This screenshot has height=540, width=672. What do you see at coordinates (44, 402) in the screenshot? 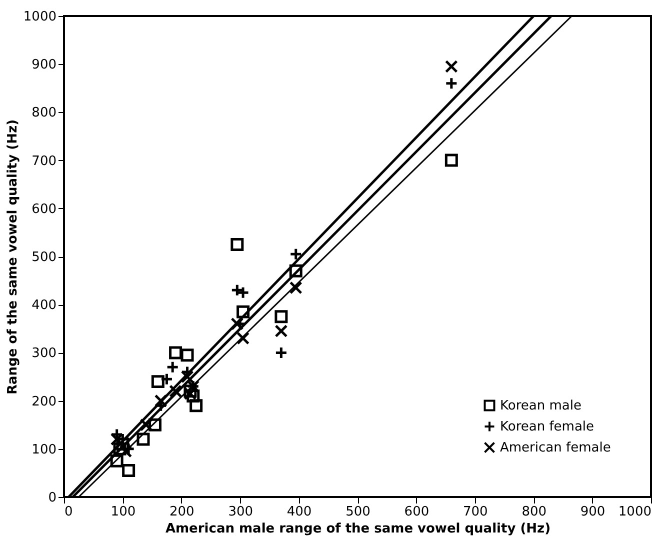
I see `y-tick-label: 200` at bounding box center [44, 402].